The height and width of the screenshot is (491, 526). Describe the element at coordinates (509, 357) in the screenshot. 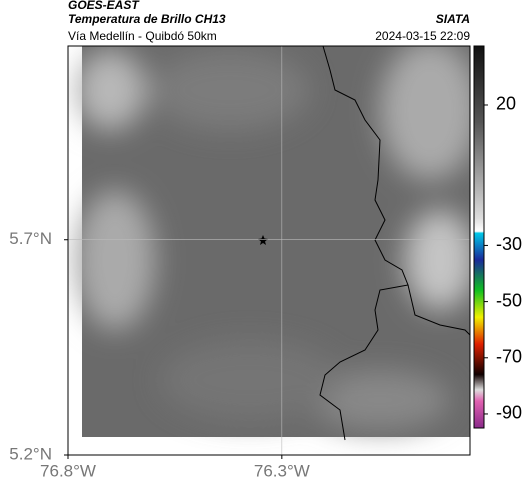

I see `colorbar-tick-label: -70` at that location.